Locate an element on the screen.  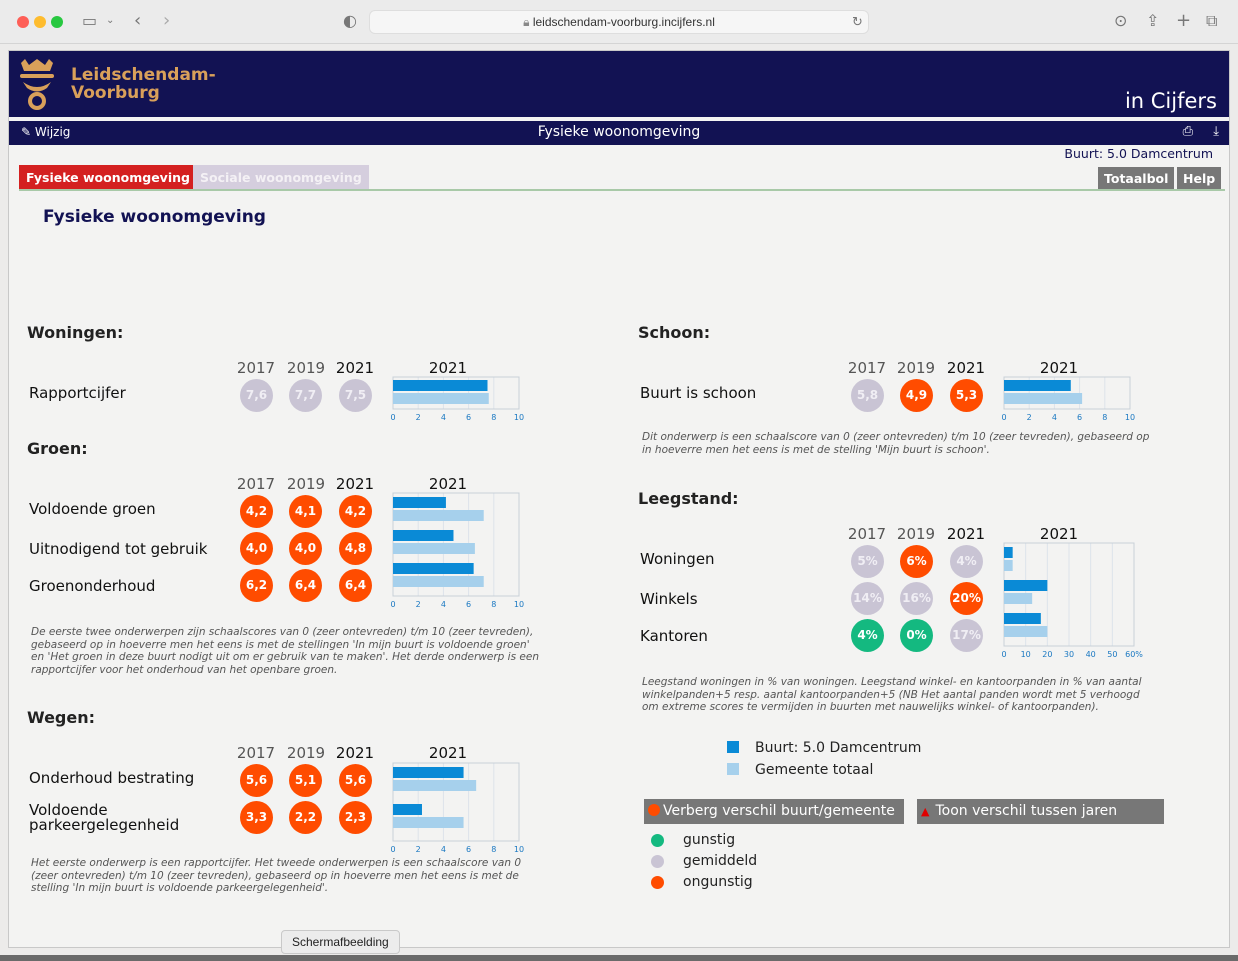
score-circle: 4,1 is located at coordinates (305, 511).